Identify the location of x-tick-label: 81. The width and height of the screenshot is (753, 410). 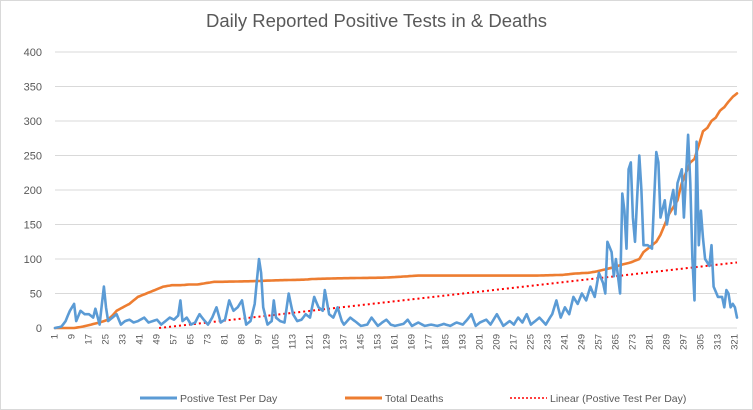
(224, 339).